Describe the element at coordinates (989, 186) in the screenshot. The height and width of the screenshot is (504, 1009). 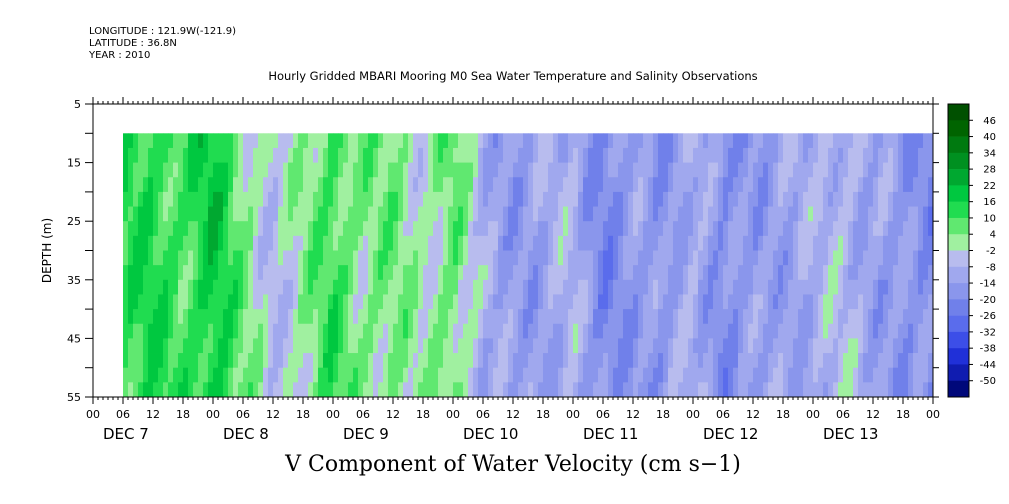
I see `colorbar-label: 22` at that location.